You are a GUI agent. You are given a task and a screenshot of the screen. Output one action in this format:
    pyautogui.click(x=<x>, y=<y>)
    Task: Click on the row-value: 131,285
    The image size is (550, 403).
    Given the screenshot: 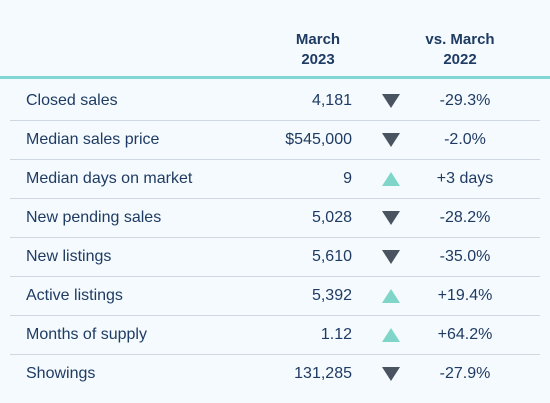 What is the action you would take?
    pyautogui.click(x=323, y=373)
    